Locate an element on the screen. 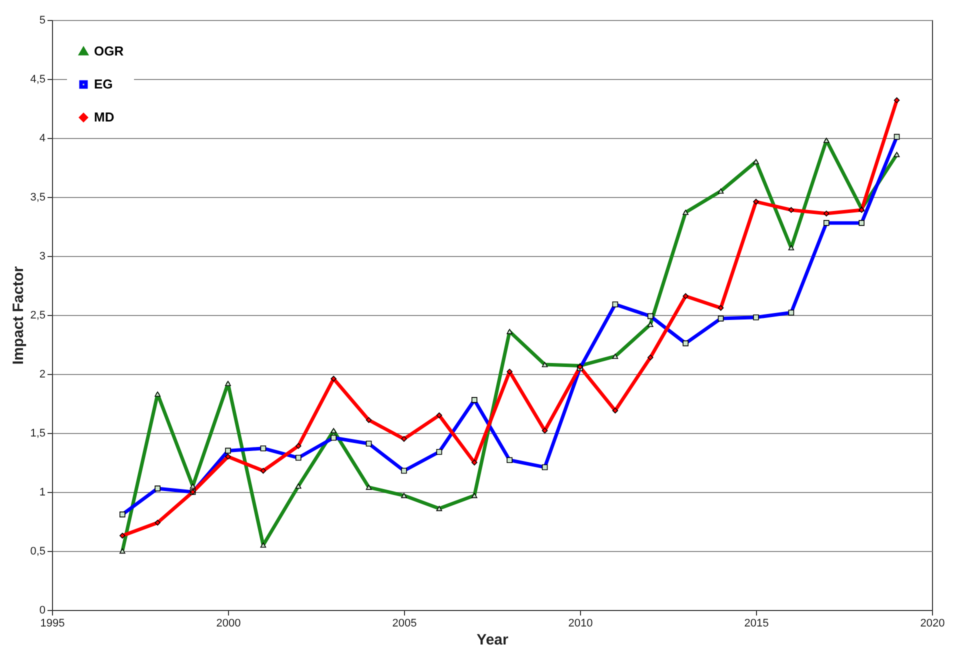 This screenshot has width=964, height=666. legend-label: OGR is located at coordinates (109, 51).